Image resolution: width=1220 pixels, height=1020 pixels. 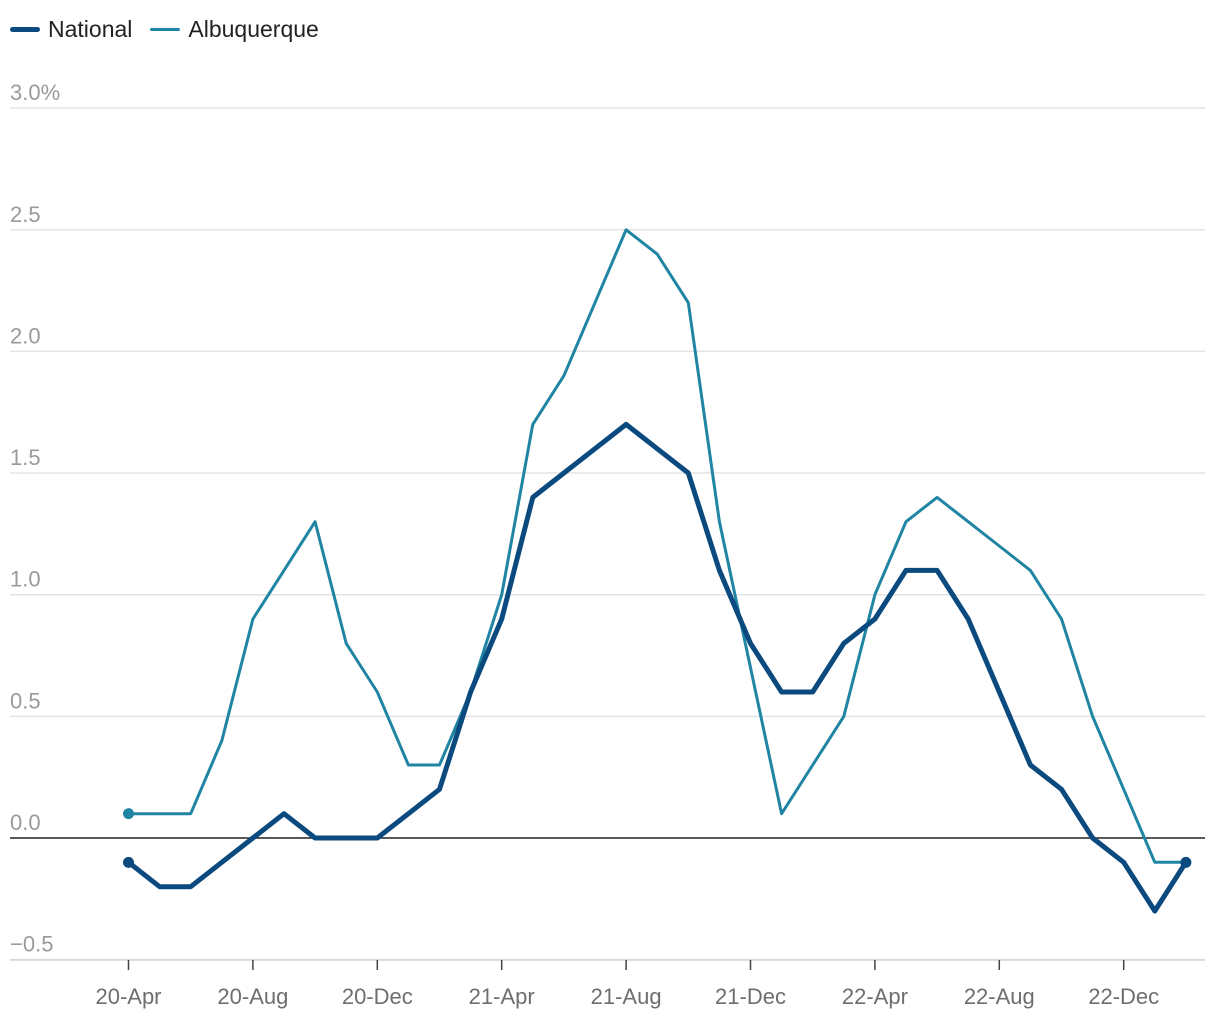 What do you see at coordinates (25, 29) in the screenshot?
I see `legend-swatch-national` at bounding box center [25, 29].